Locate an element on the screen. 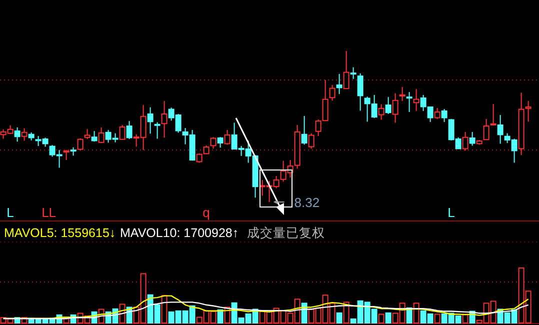 This screenshot has width=539, height=325. text: q is located at coordinates (206, 212).